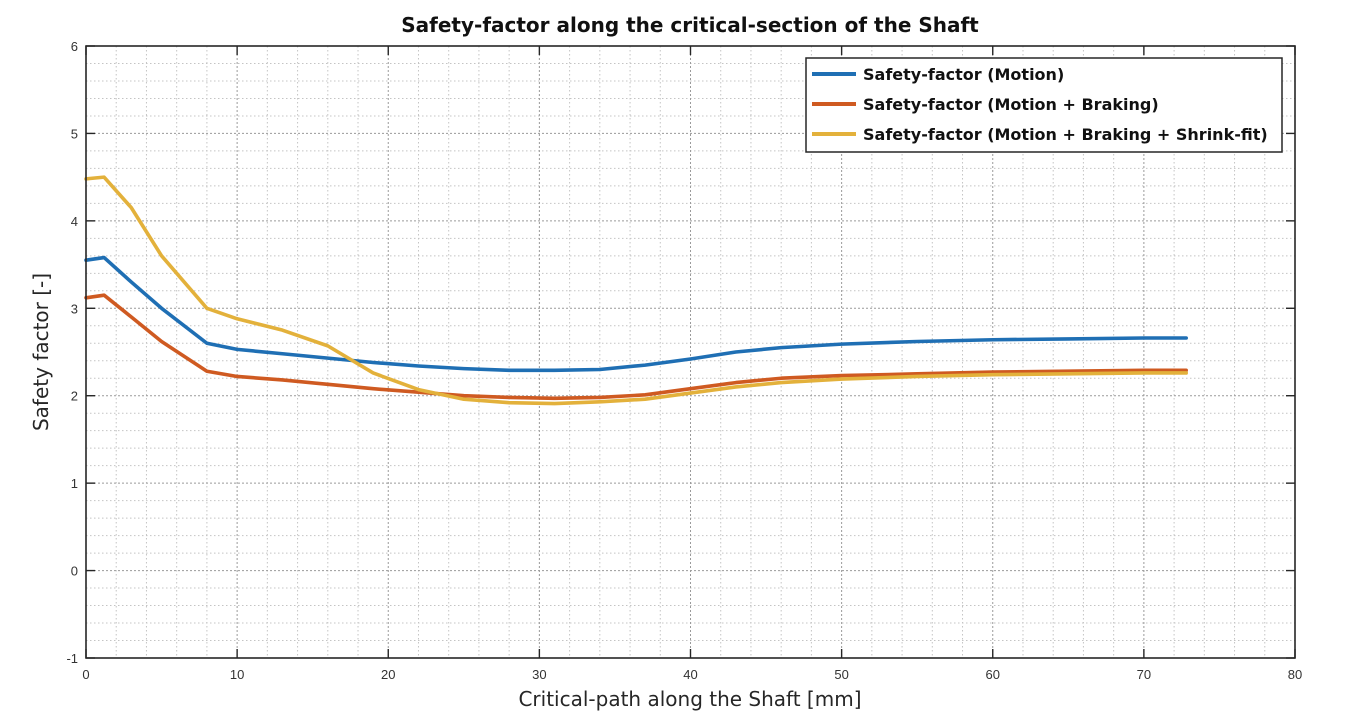 The width and height of the screenshot is (1358, 715). I want to click on series-line-motion, so click(636, 314).